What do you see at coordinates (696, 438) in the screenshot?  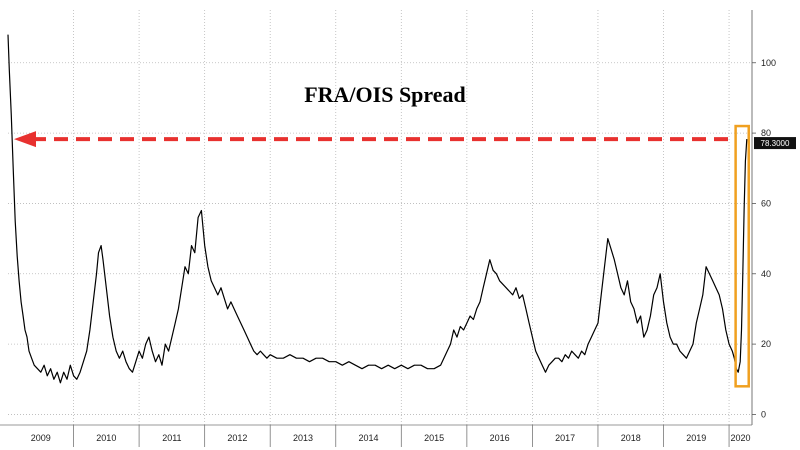 I see `x-tick-label: 2019` at bounding box center [696, 438].